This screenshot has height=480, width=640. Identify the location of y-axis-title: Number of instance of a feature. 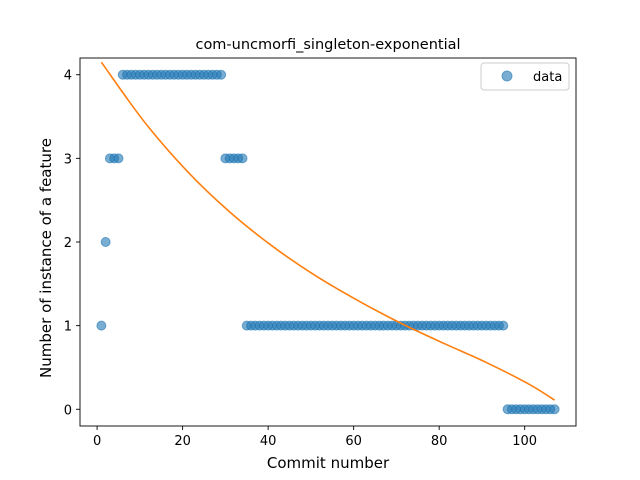
(46, 258).